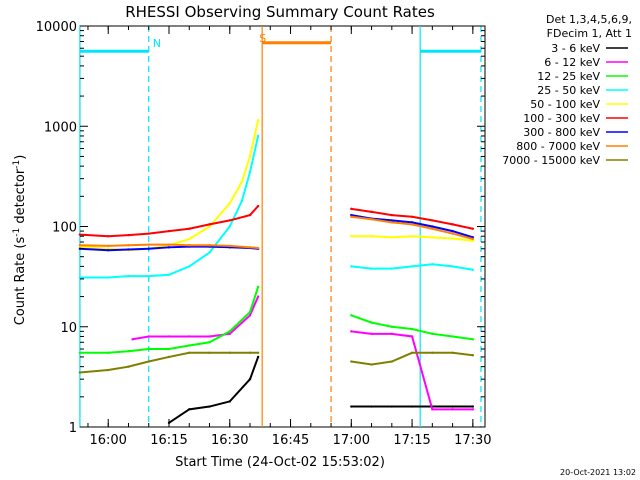  What do you see at coordinates (73, 428) in the screenshot?
I see `y-tick-label-0: 1` at bounding box center [73, 428].